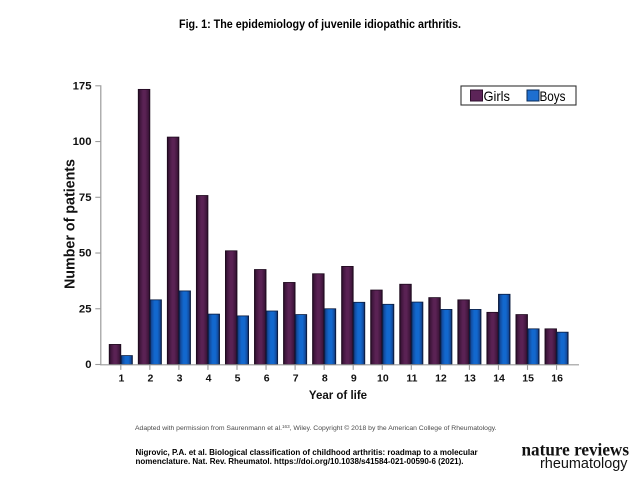 This screenshot has height=480, width=640. Describe the element at coordinates (82, 86) in the screenshot. I see `svg-text: 175` at that location.